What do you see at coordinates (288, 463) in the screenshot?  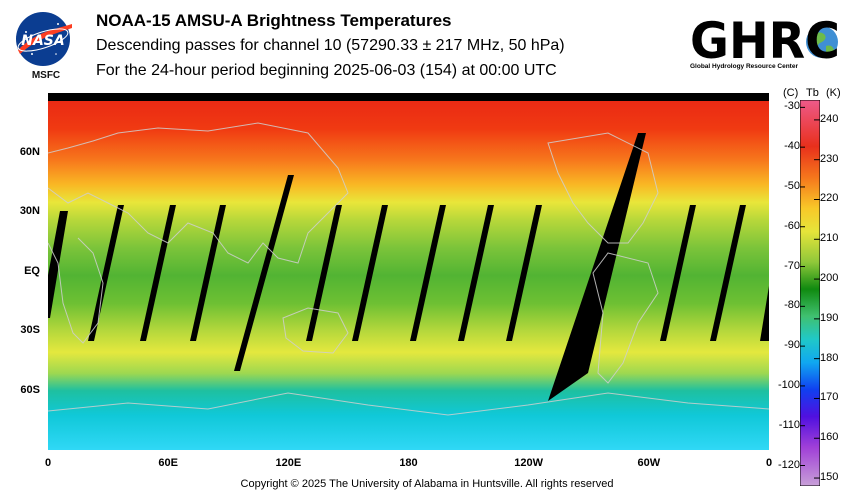 I see `lon-label-2: 120E` at bounding box center [288, 463].